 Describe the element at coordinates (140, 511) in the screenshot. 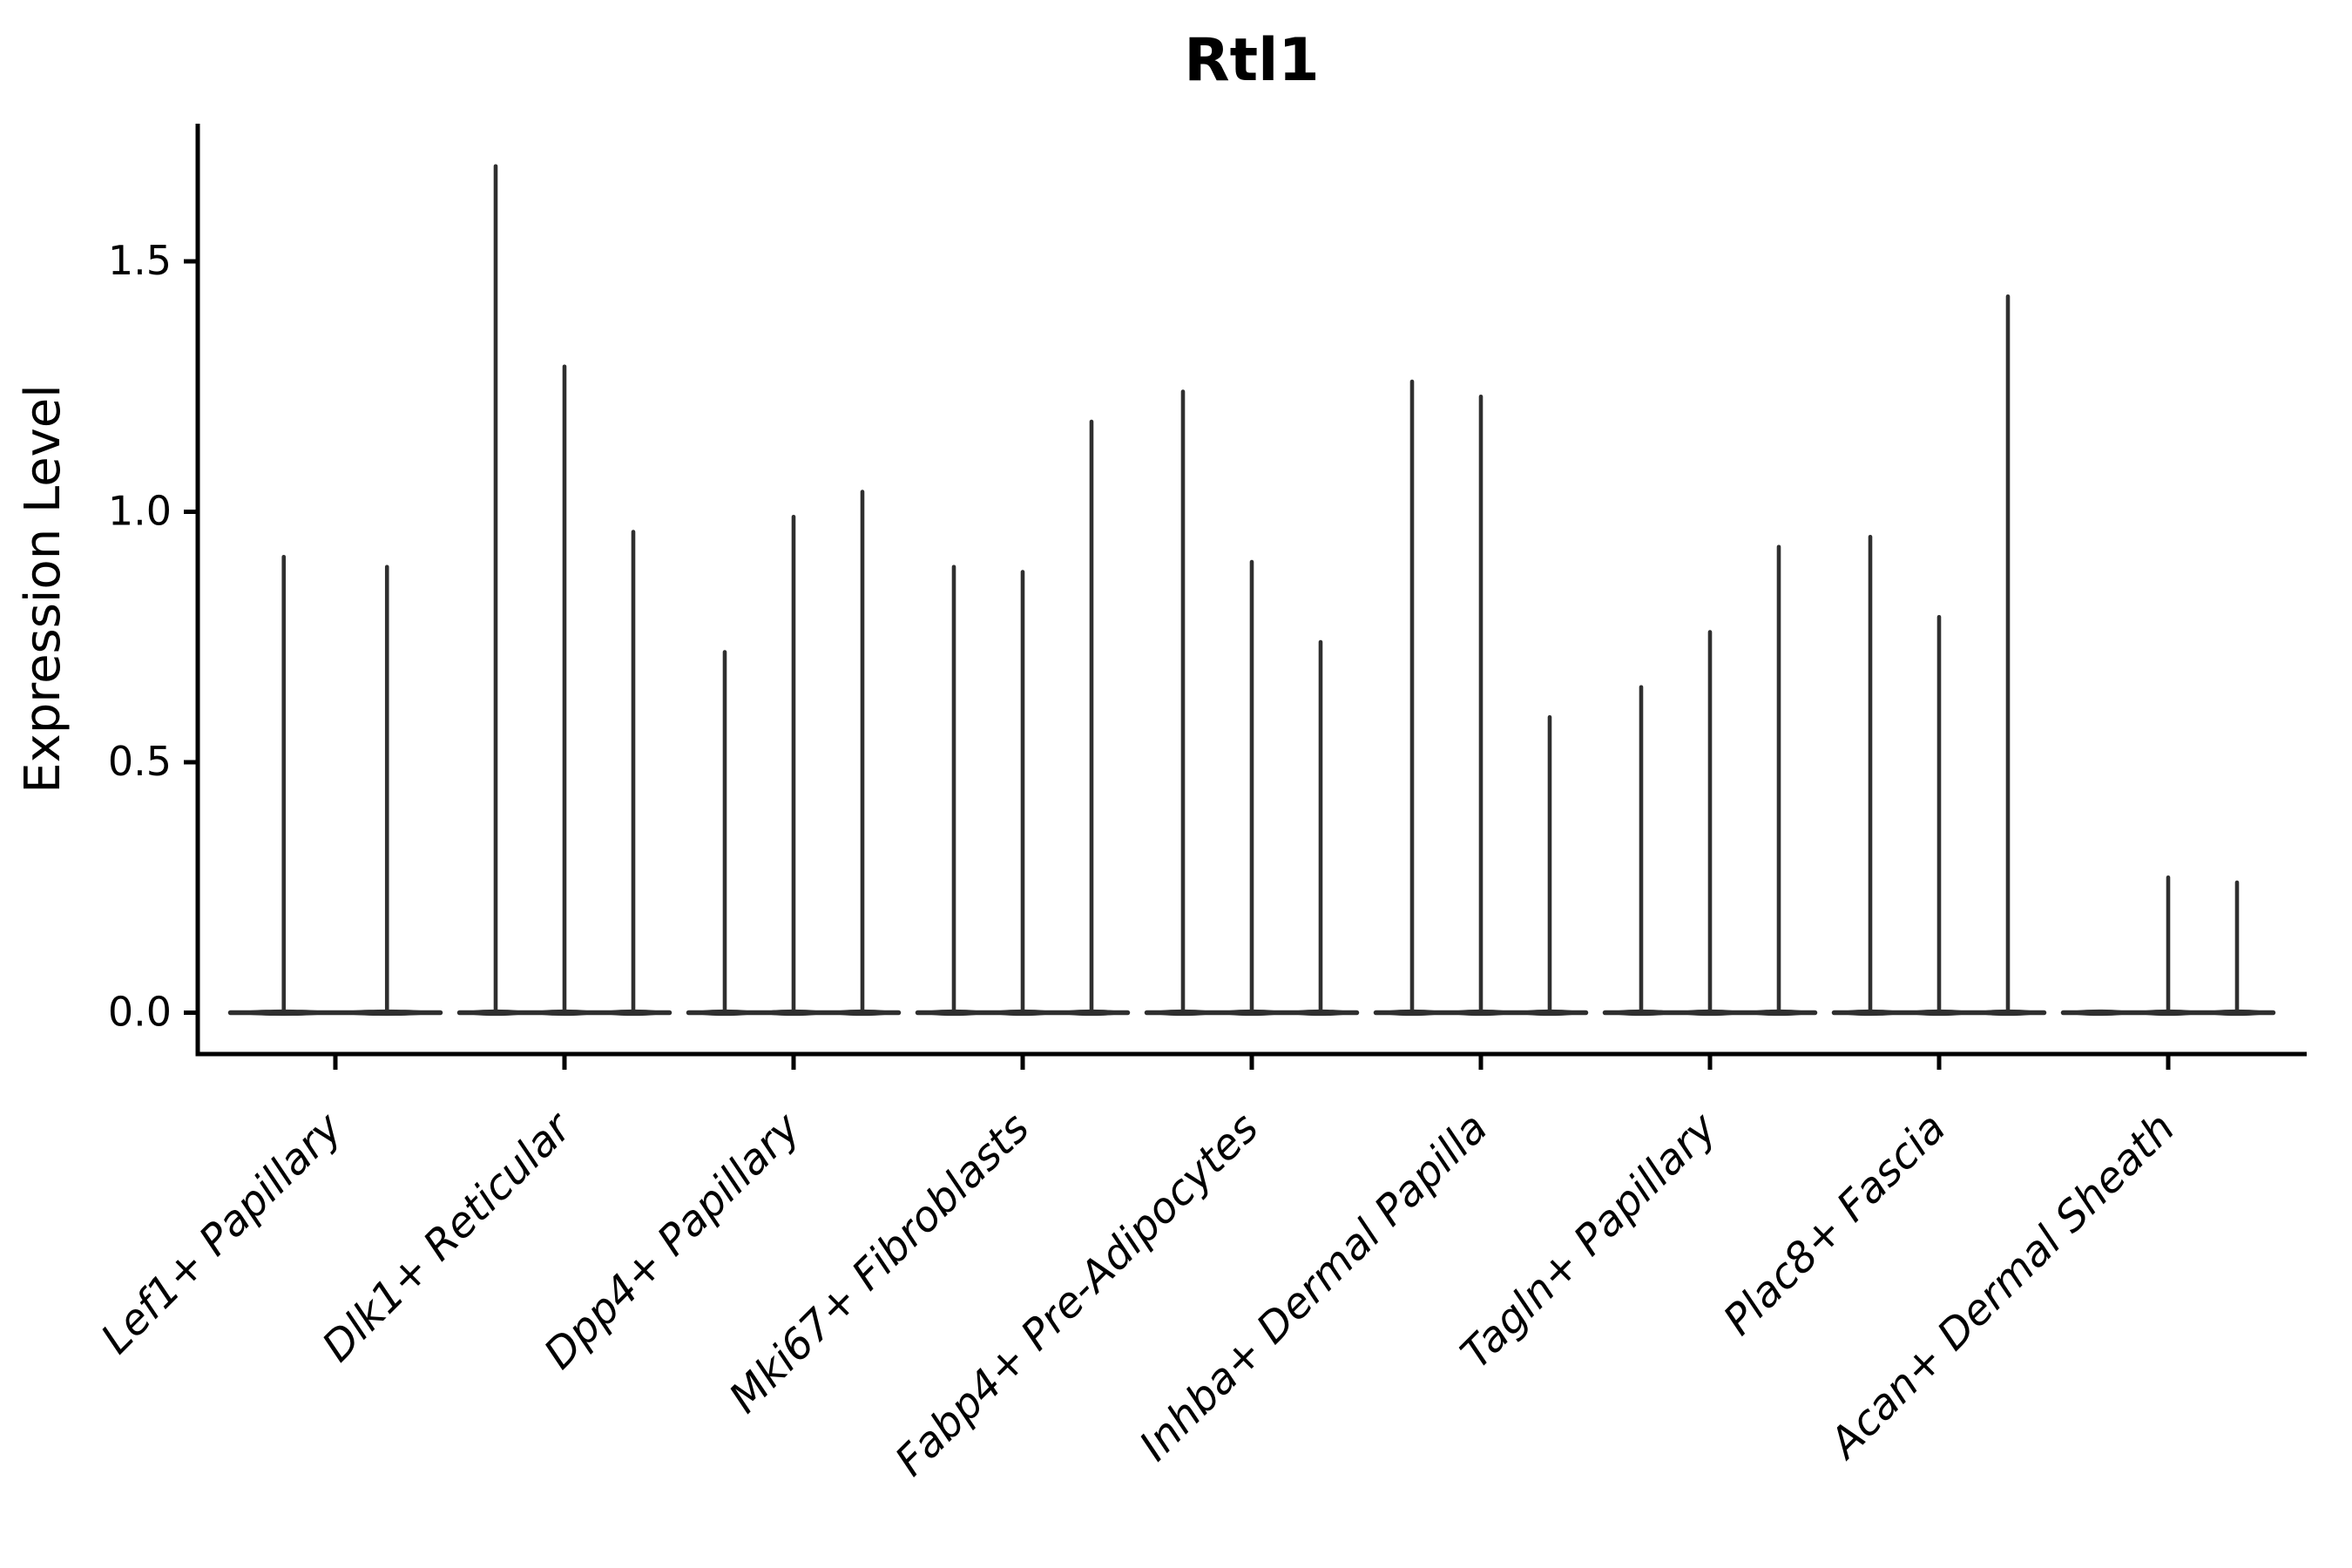

I see `y-tick-label: 1.0` at that location.